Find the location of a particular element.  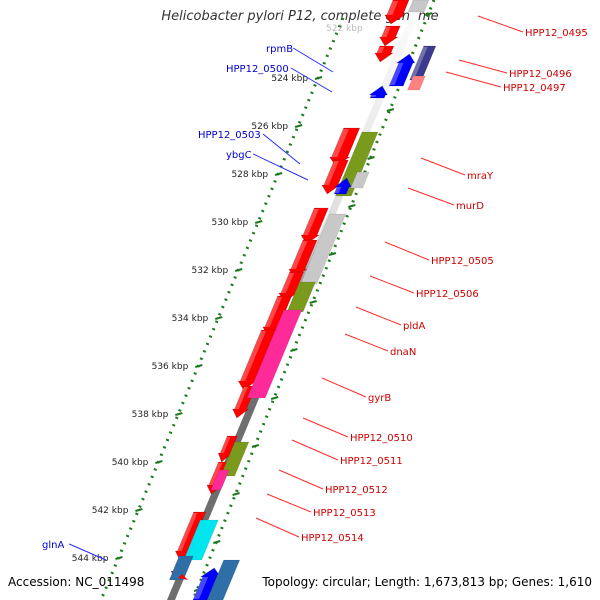

reverse-gene-label: HPP12_0505 is located at coordinates (462, 261).